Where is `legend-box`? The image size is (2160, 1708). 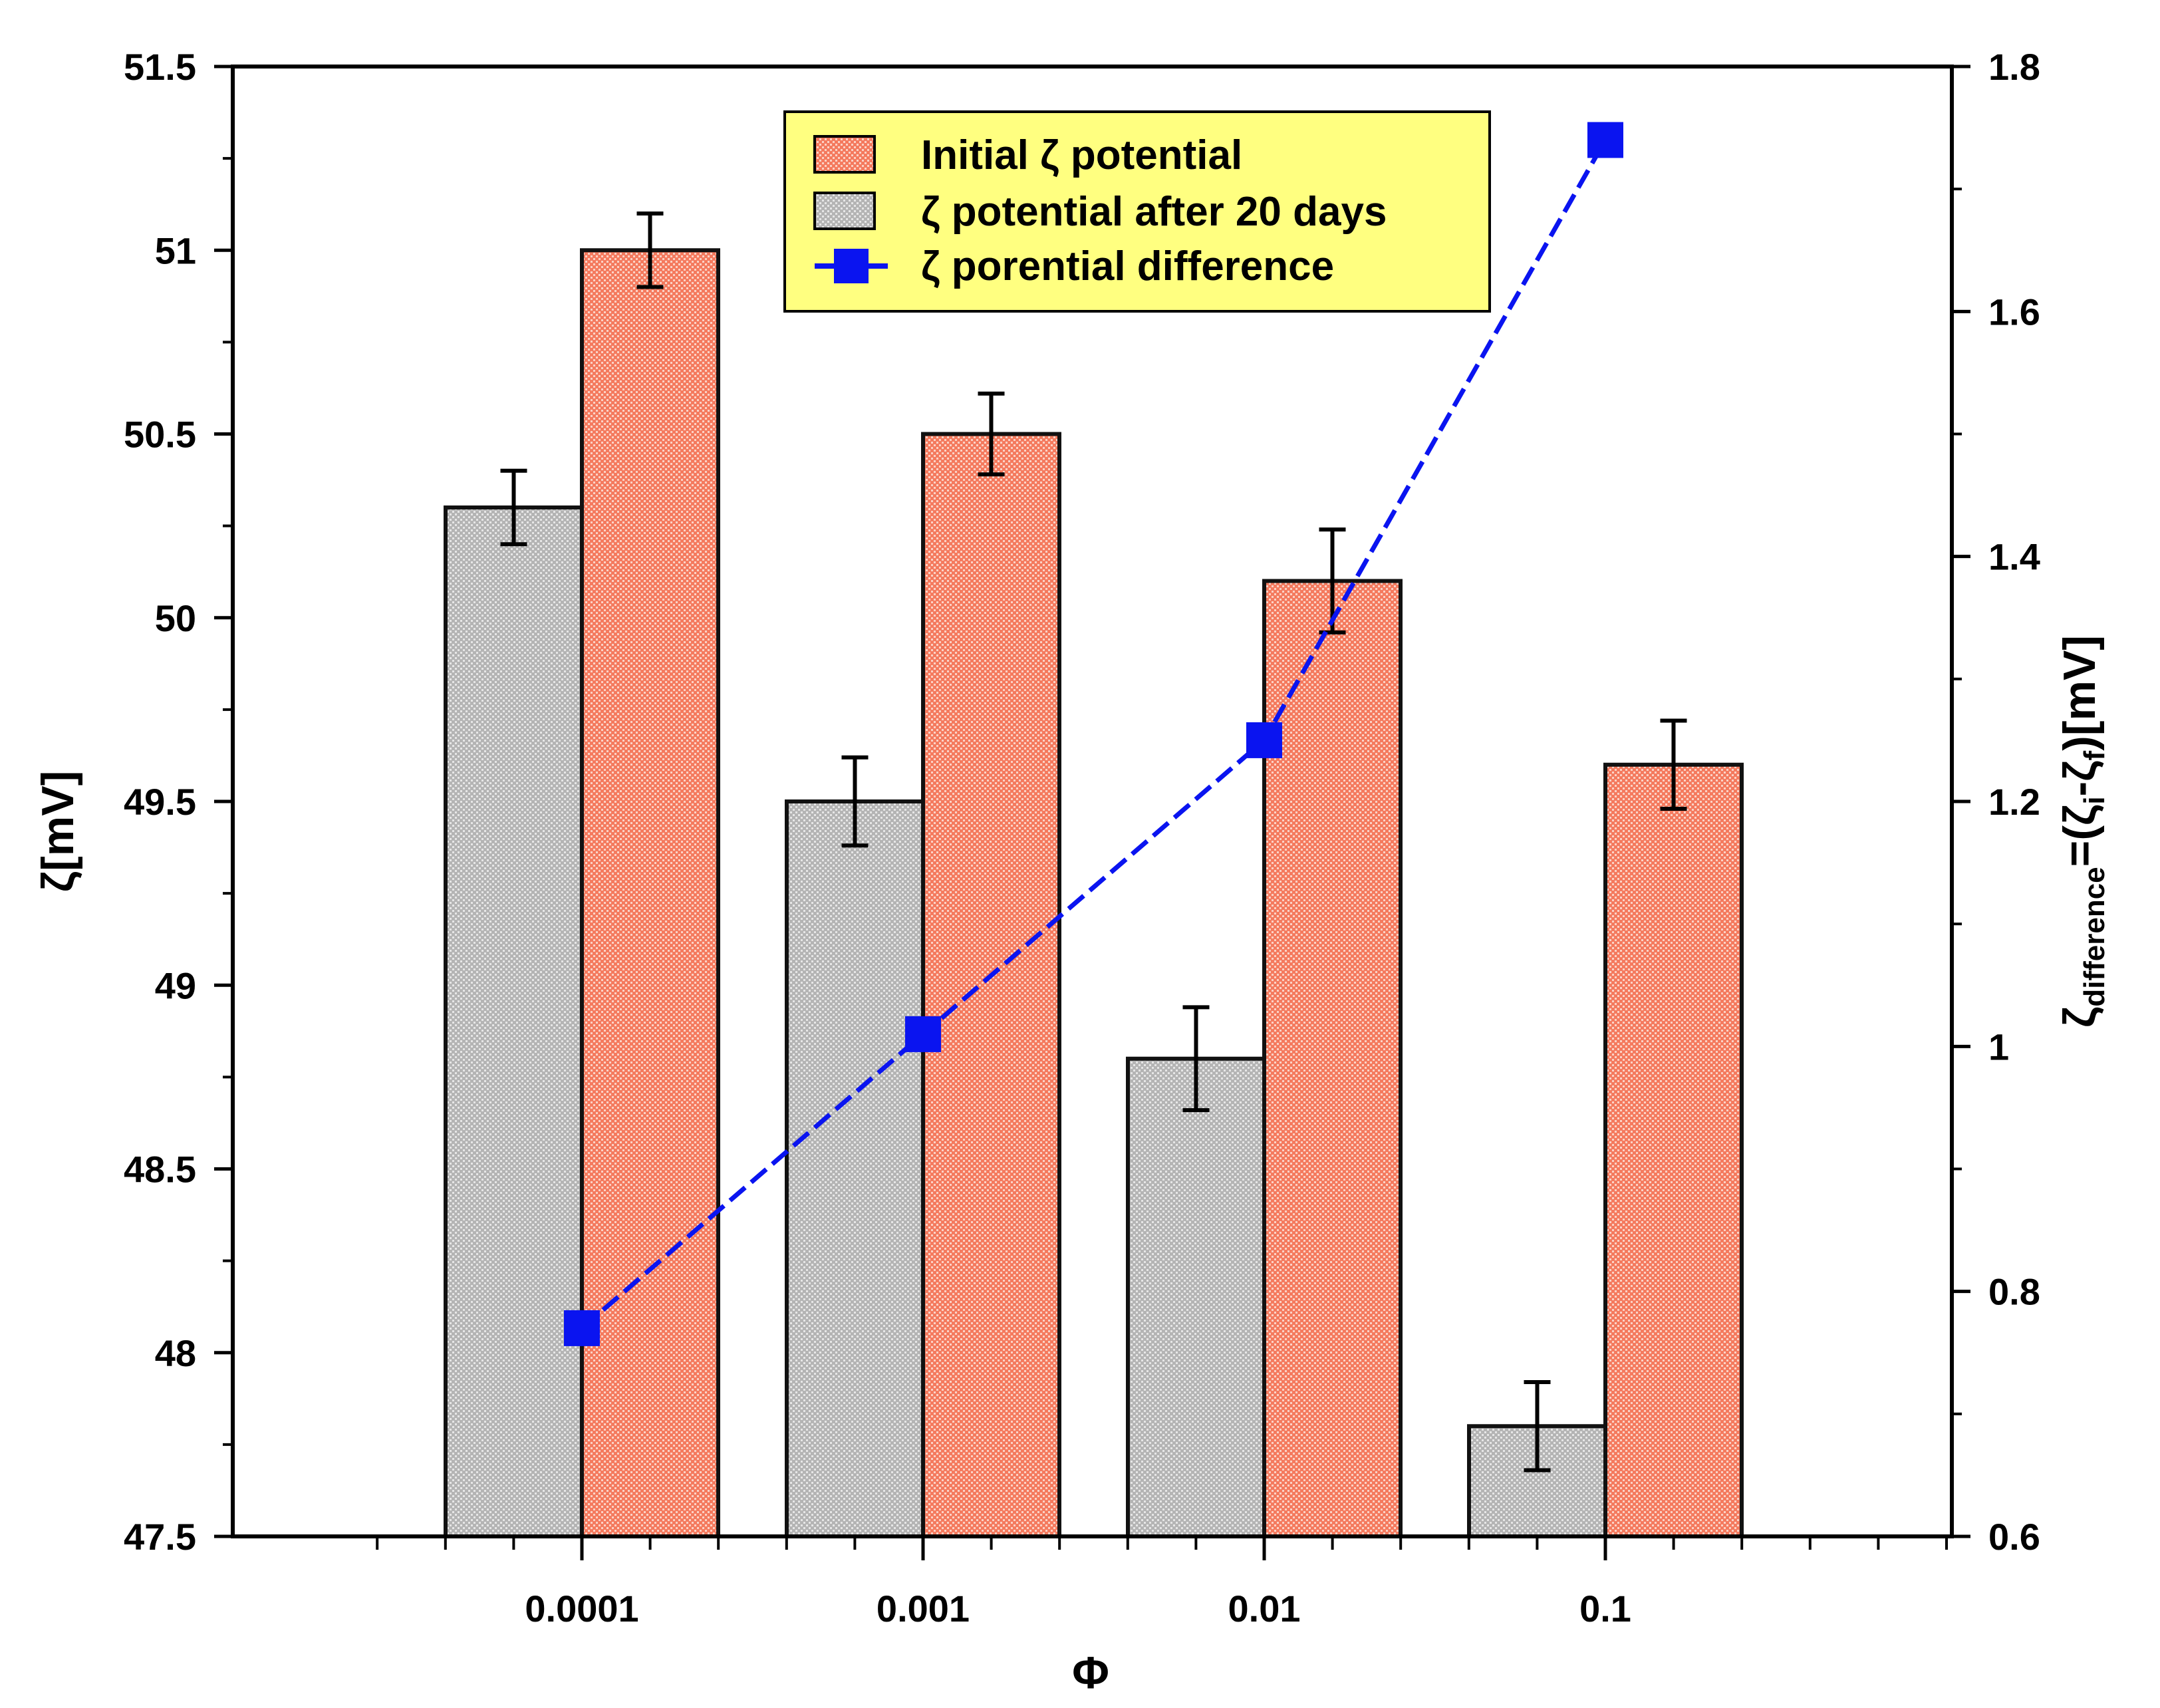 legend-box is located at coordinates (1137, 211).